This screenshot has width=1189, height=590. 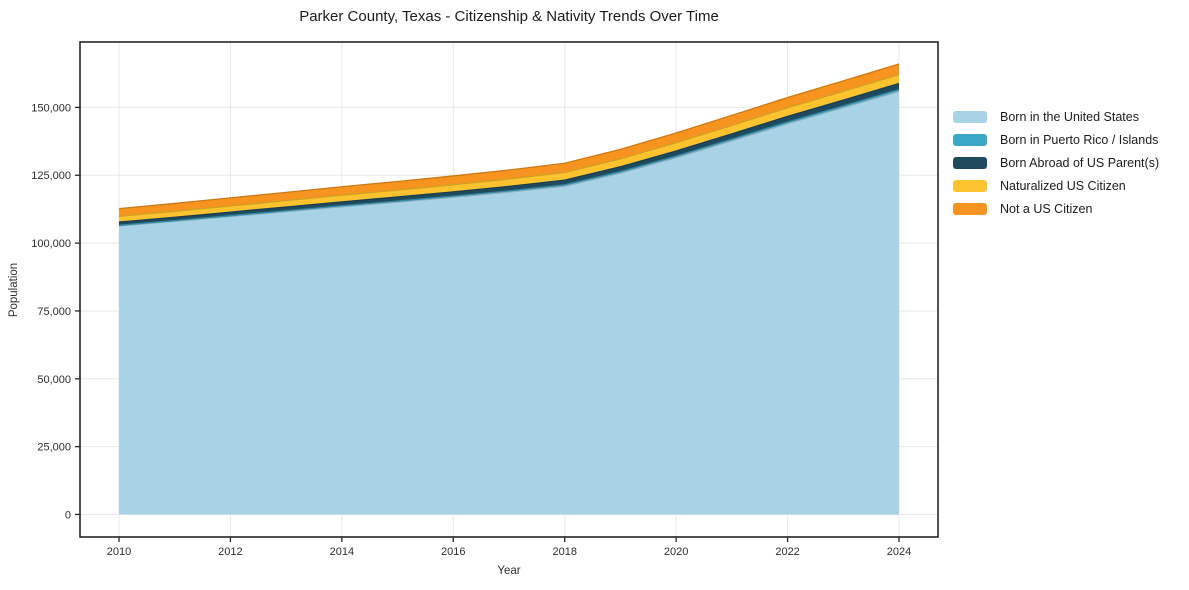 What do you see at coordinates (787, 552) in the screenshot?
I see `x-tick-label: 2022` at bounding box center [787, 552].